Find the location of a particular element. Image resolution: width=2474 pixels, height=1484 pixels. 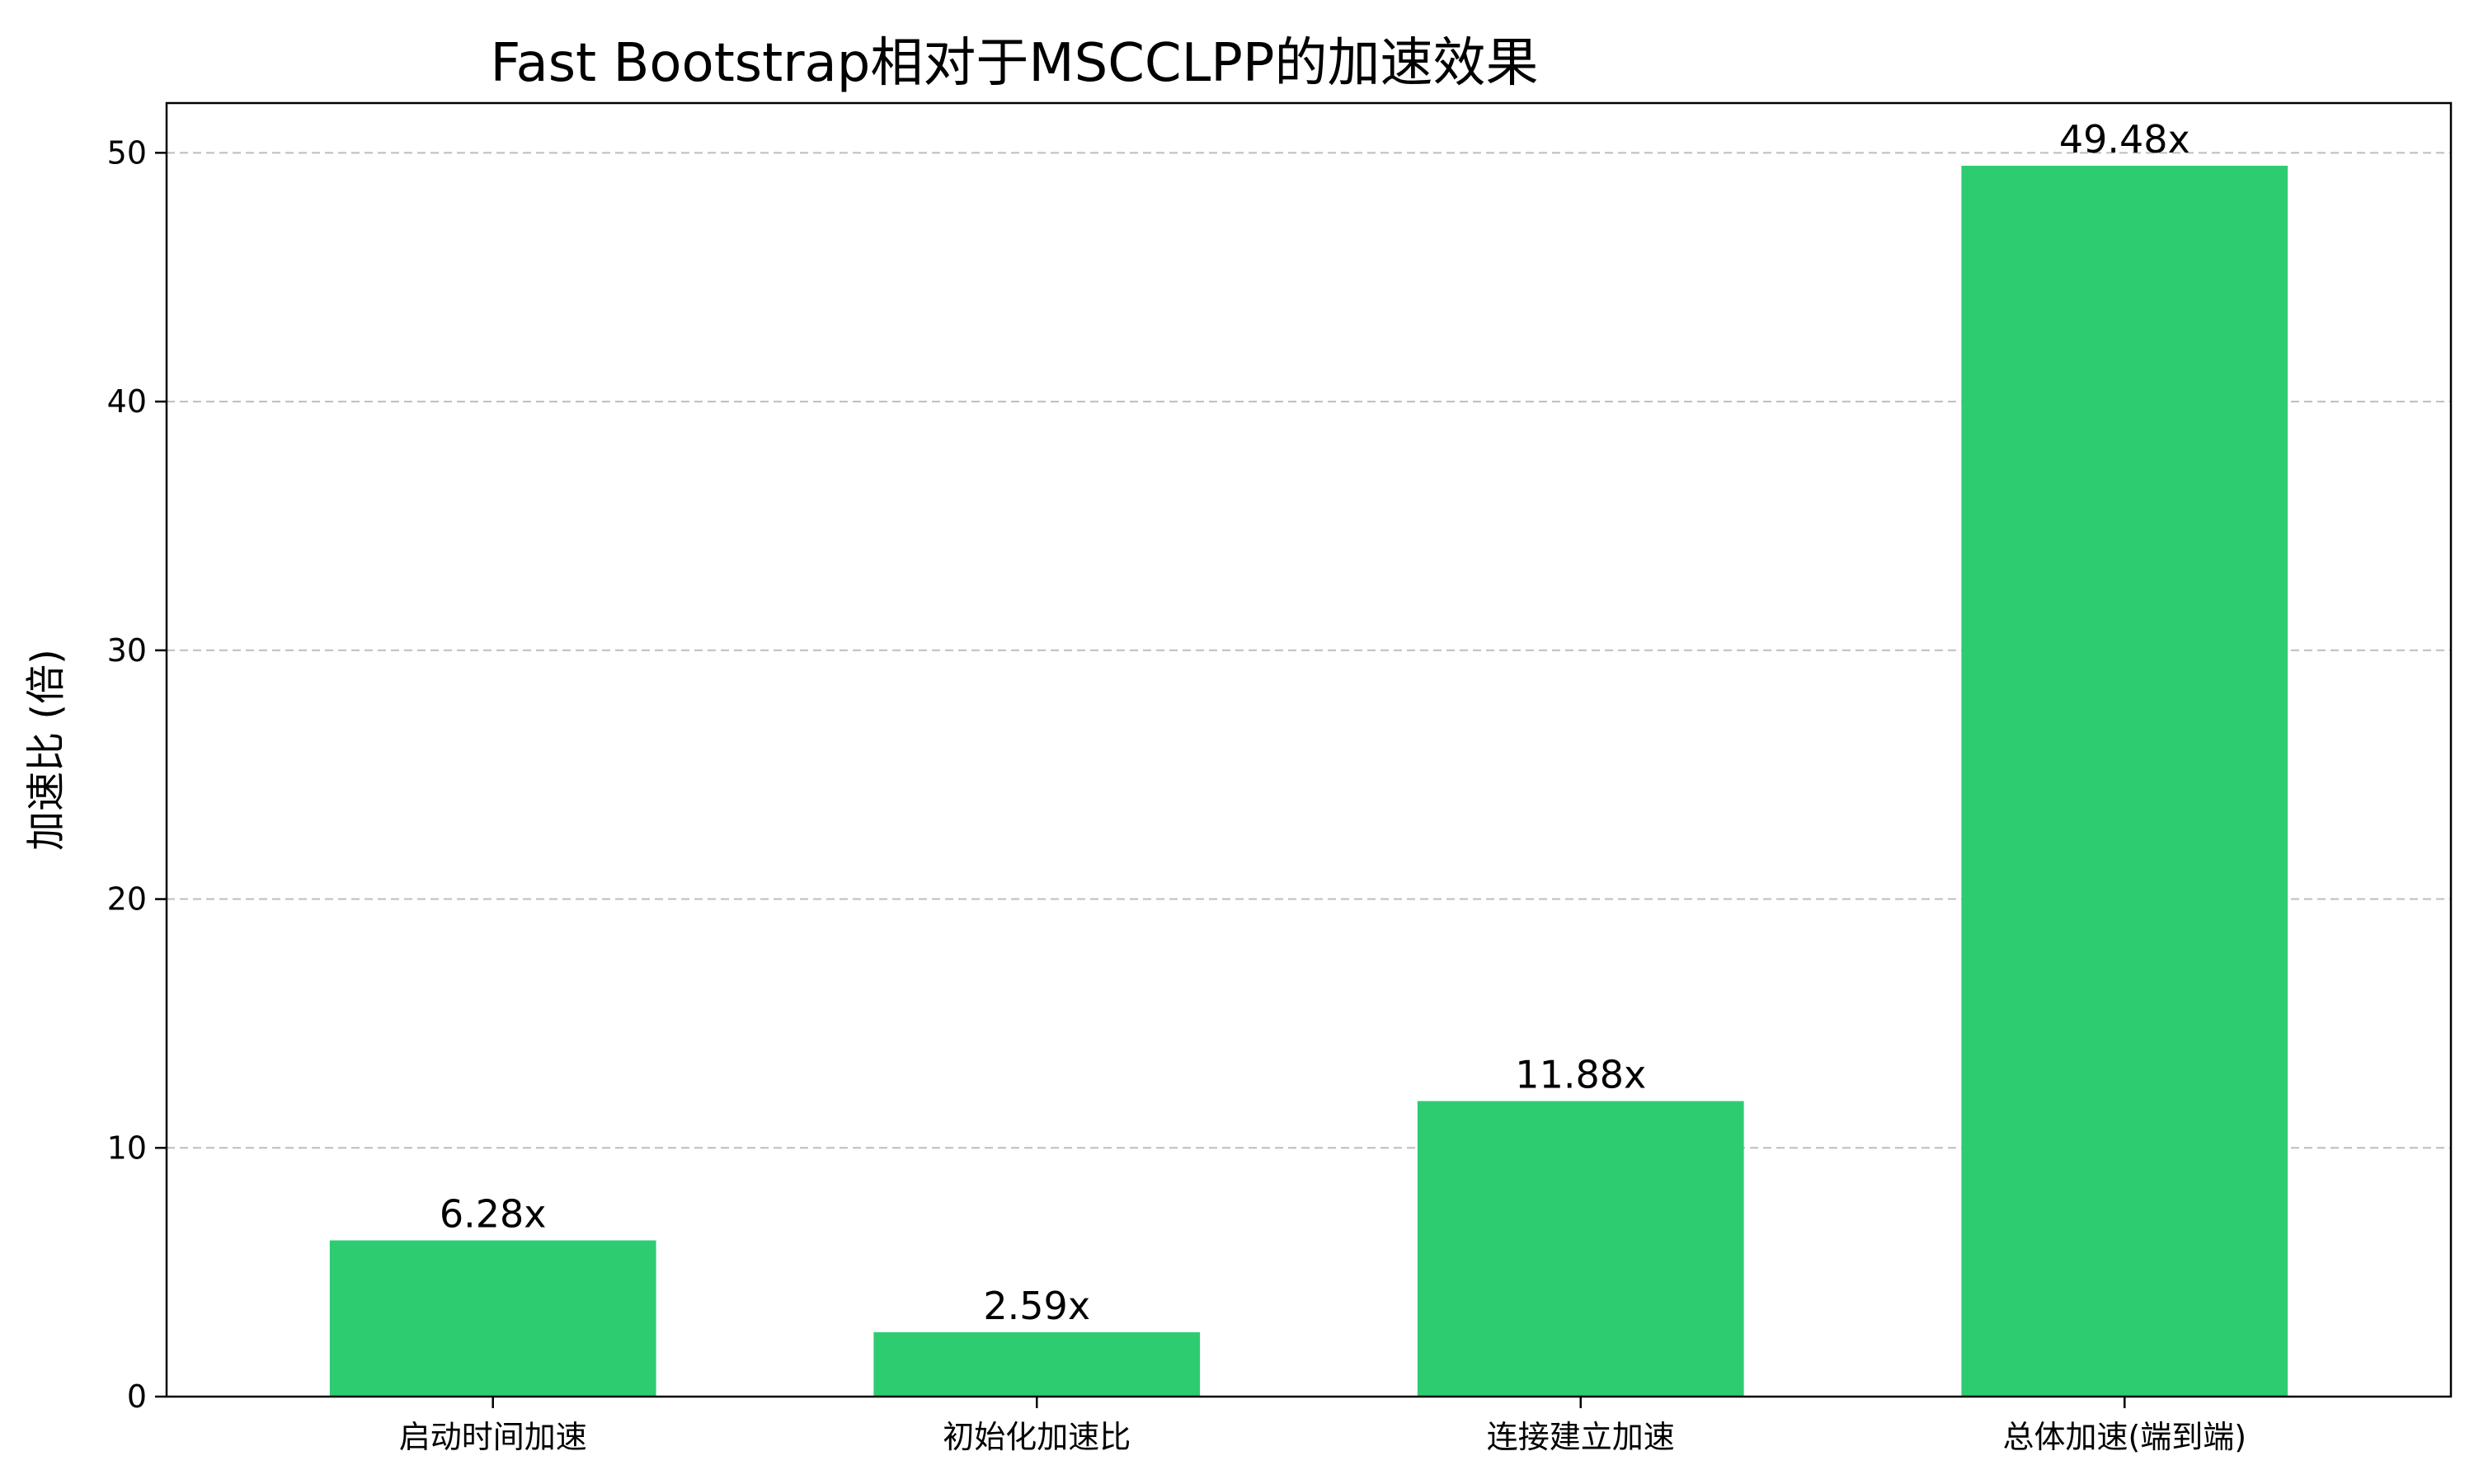

x-tick-label: 连接建立加速 is located at coordinates (1581, 1437).